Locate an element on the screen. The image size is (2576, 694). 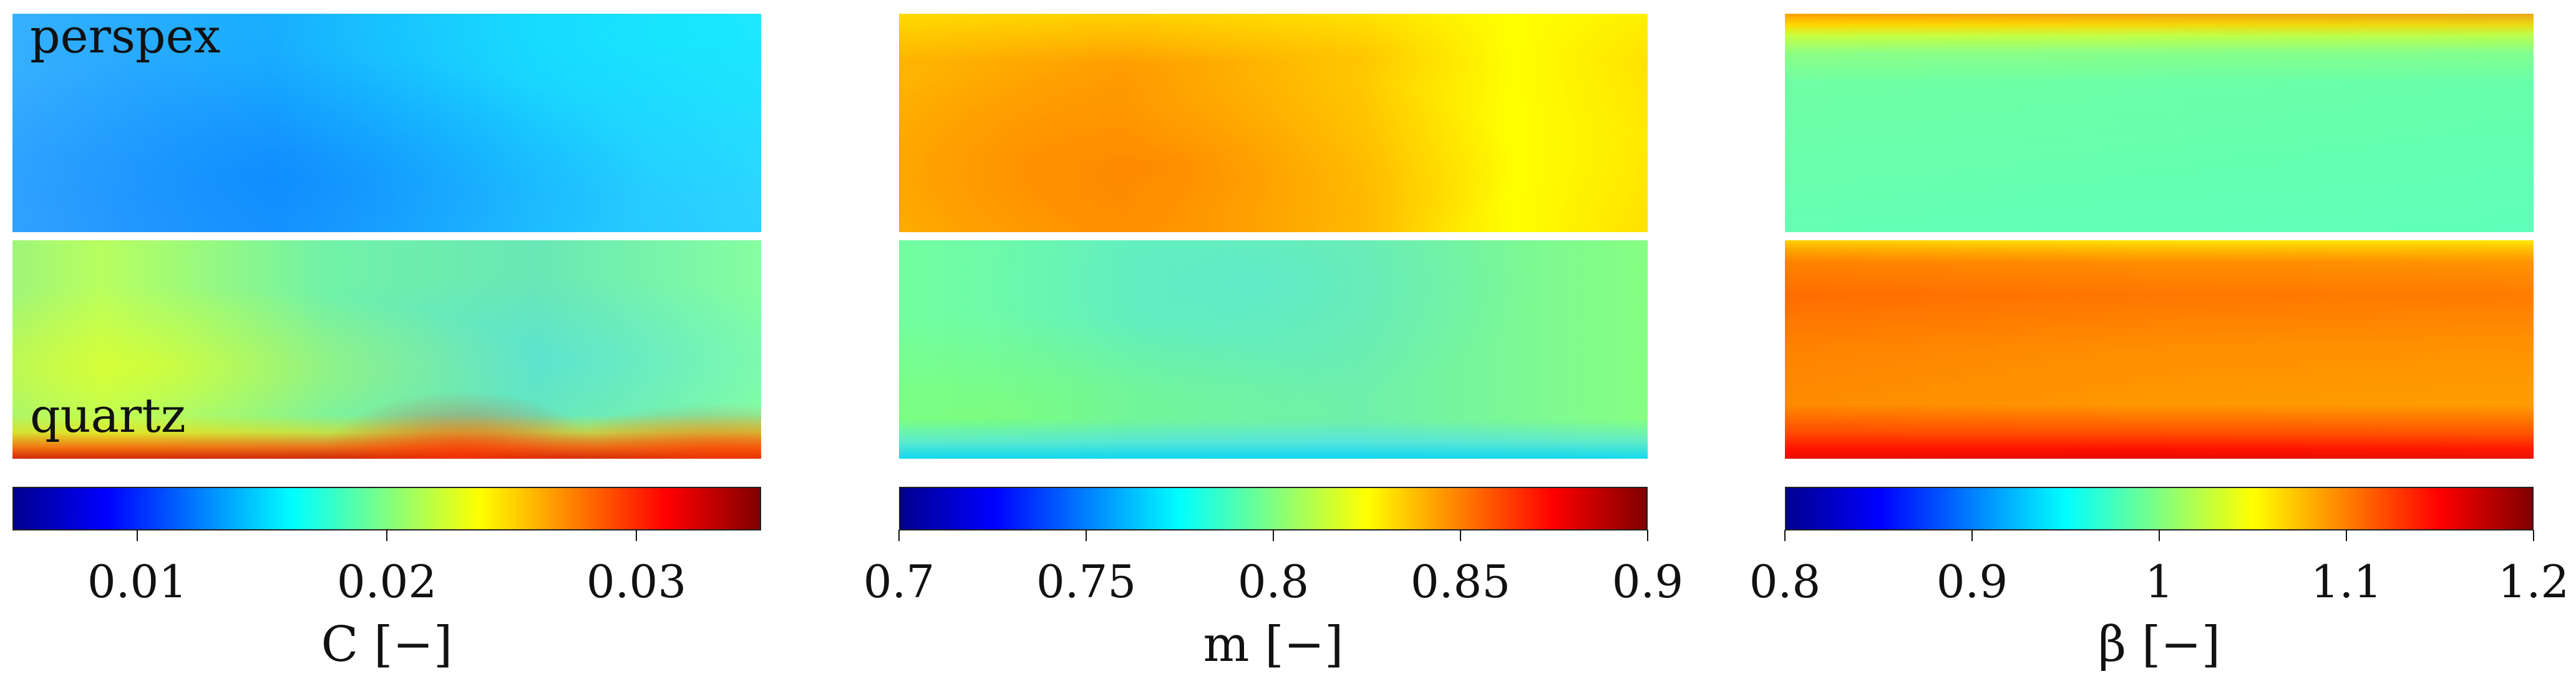
colorbar-tick-label-1-4: 0.9 is located at coordinates (1648, 581).